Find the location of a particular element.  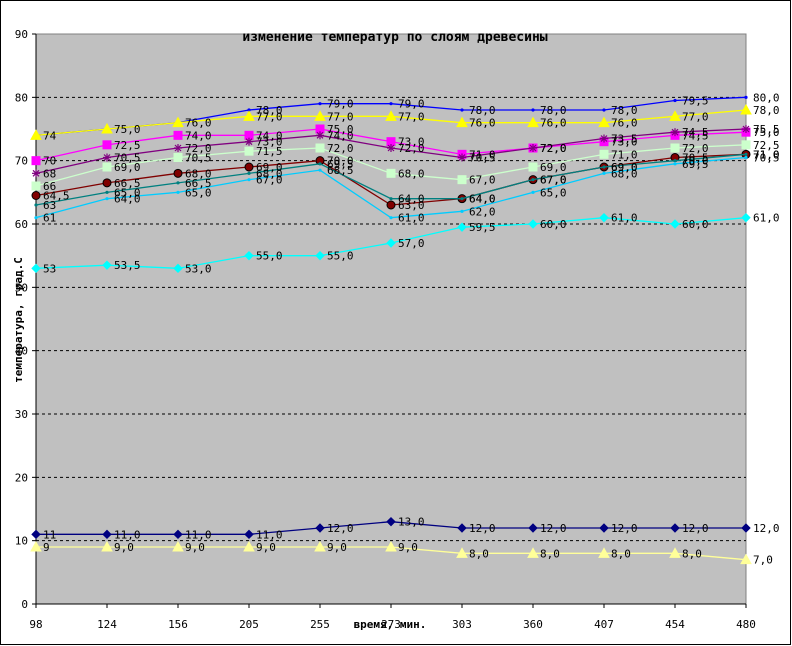

x-tick-label: 273 is located at coordinates (391, 624).